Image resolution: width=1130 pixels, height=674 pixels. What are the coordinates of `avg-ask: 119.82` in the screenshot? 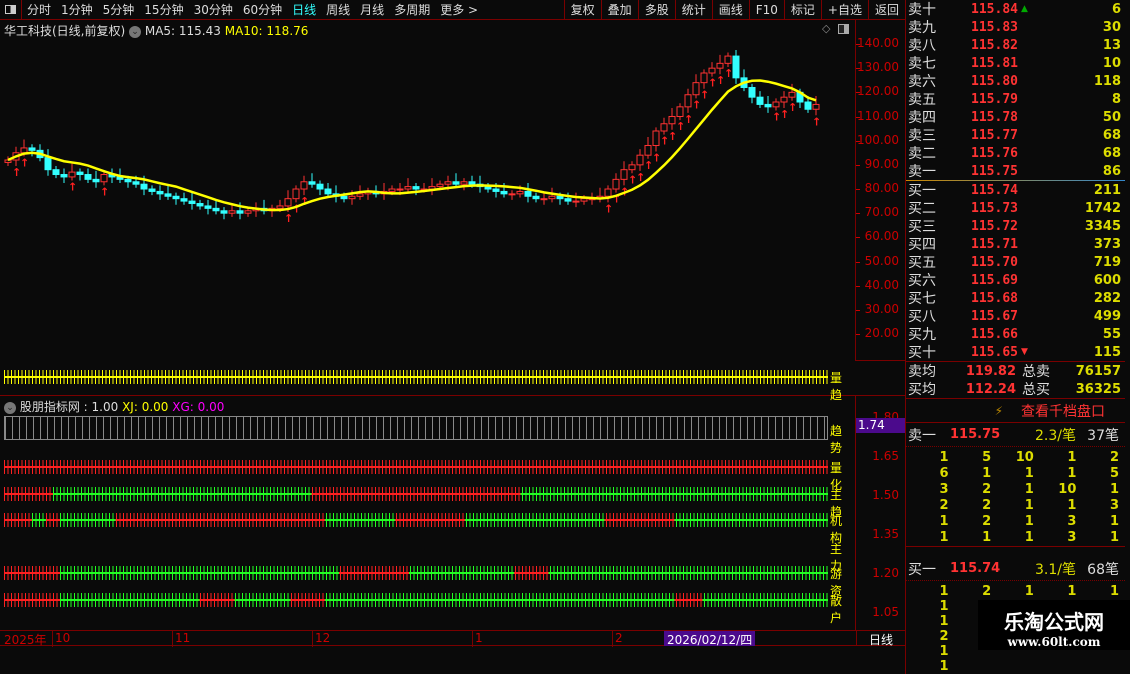 It's located at (990, 371).